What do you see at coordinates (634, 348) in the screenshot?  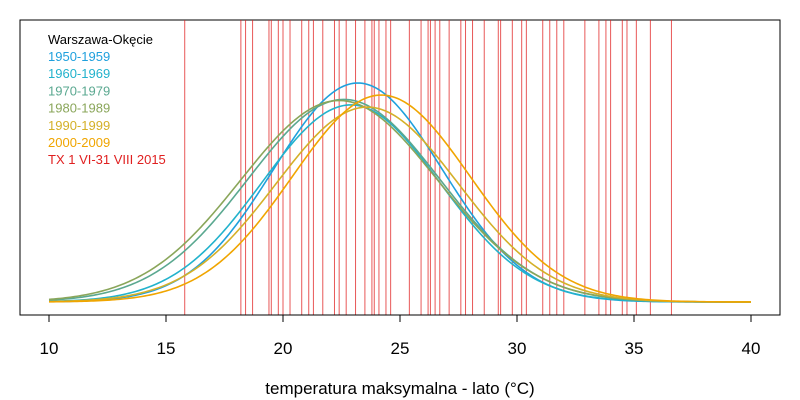 I see `x-tick-label: 35` at bounding box center [634, 348].